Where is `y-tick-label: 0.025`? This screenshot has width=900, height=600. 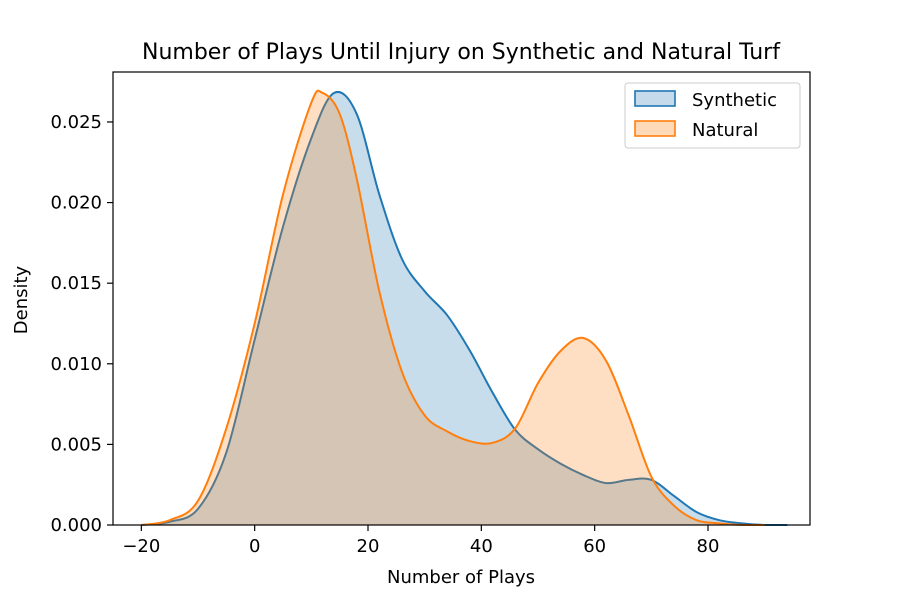 y-tick-label: 0.025 is located at coordinates (76, 122).